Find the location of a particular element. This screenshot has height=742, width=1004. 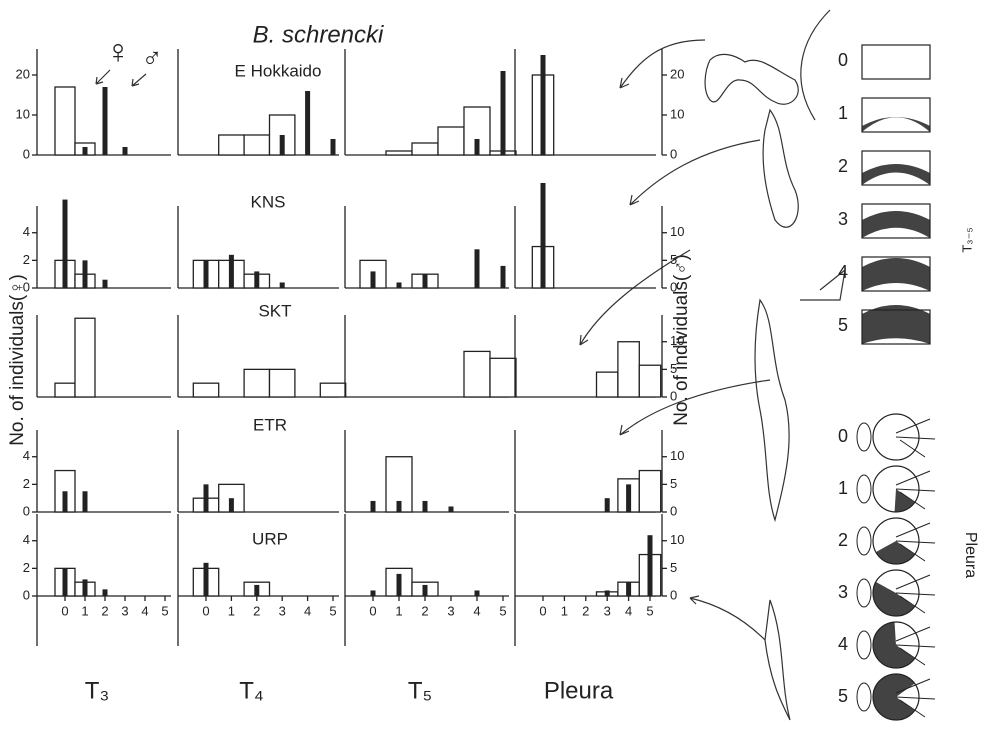

x-tick-label: 0 is located at coordinates (542, 610).